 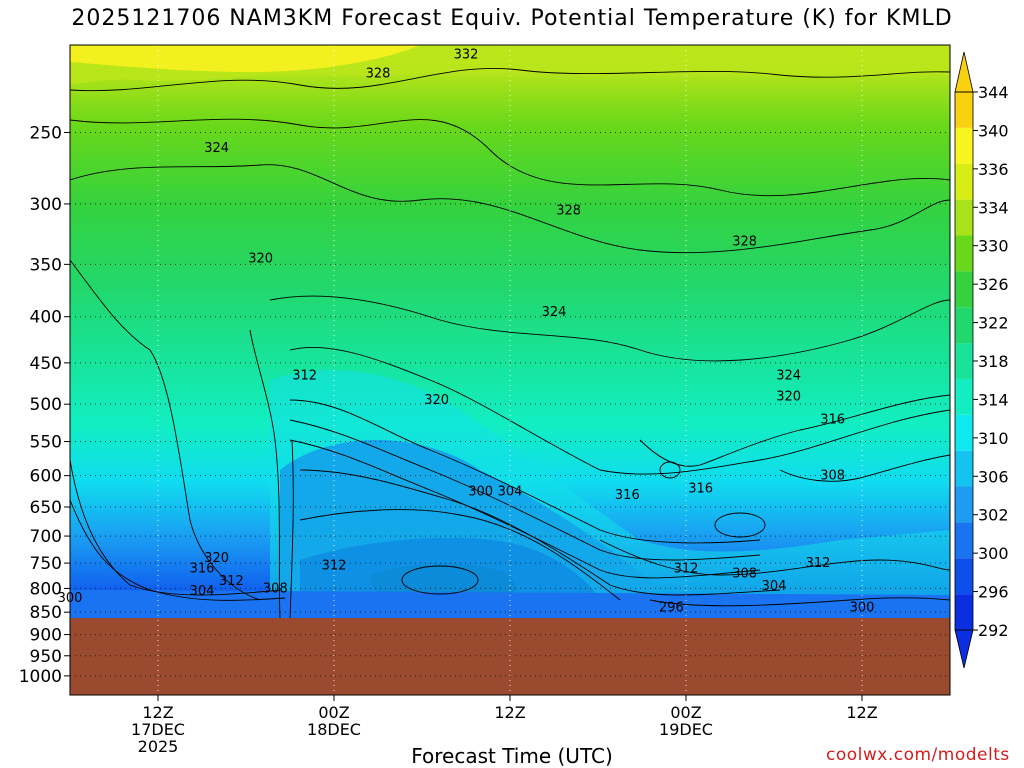 I want to click on y-tick-label: 950, so click(x=46, y=657).